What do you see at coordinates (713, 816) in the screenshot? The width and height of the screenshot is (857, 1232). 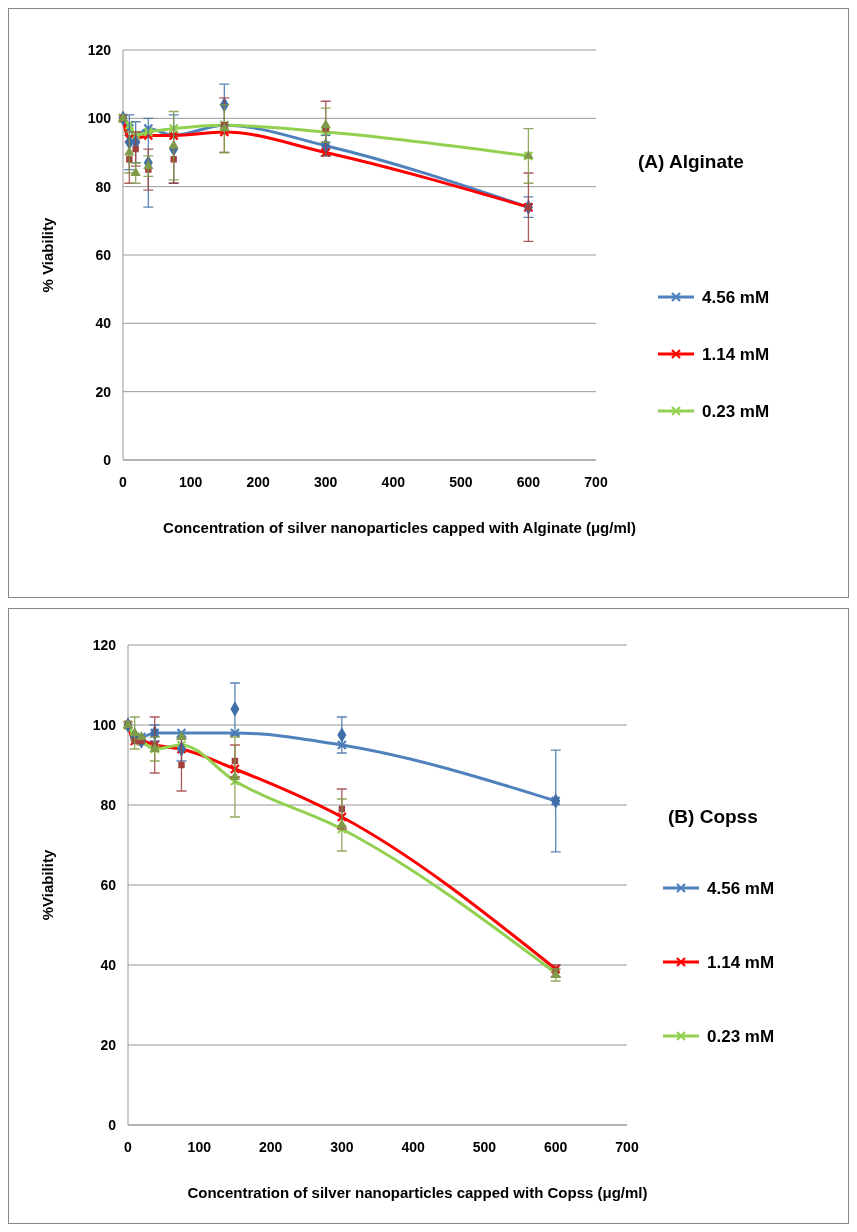 I see `text: (B) Copss` at bounding box center [713, 816].